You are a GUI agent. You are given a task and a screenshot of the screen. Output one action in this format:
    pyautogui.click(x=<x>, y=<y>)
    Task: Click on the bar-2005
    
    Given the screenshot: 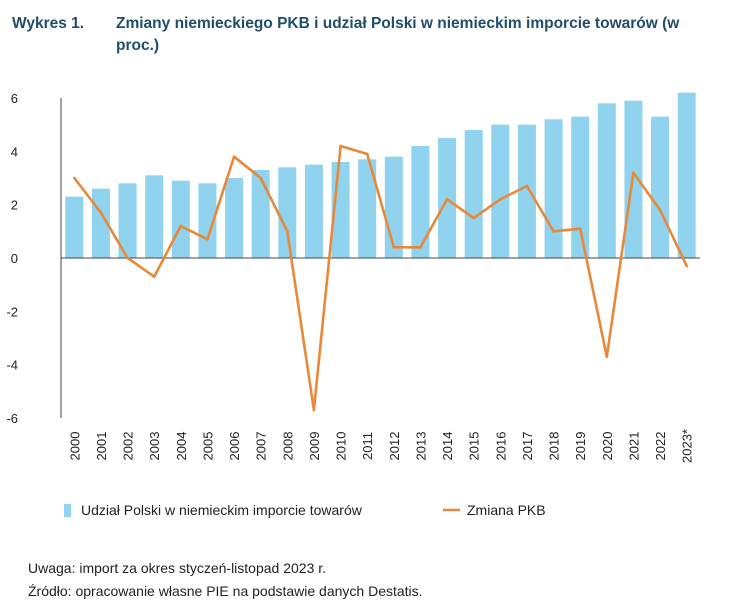 What is the action you would take?
    pyautogui.click(x=207, y=220)
    